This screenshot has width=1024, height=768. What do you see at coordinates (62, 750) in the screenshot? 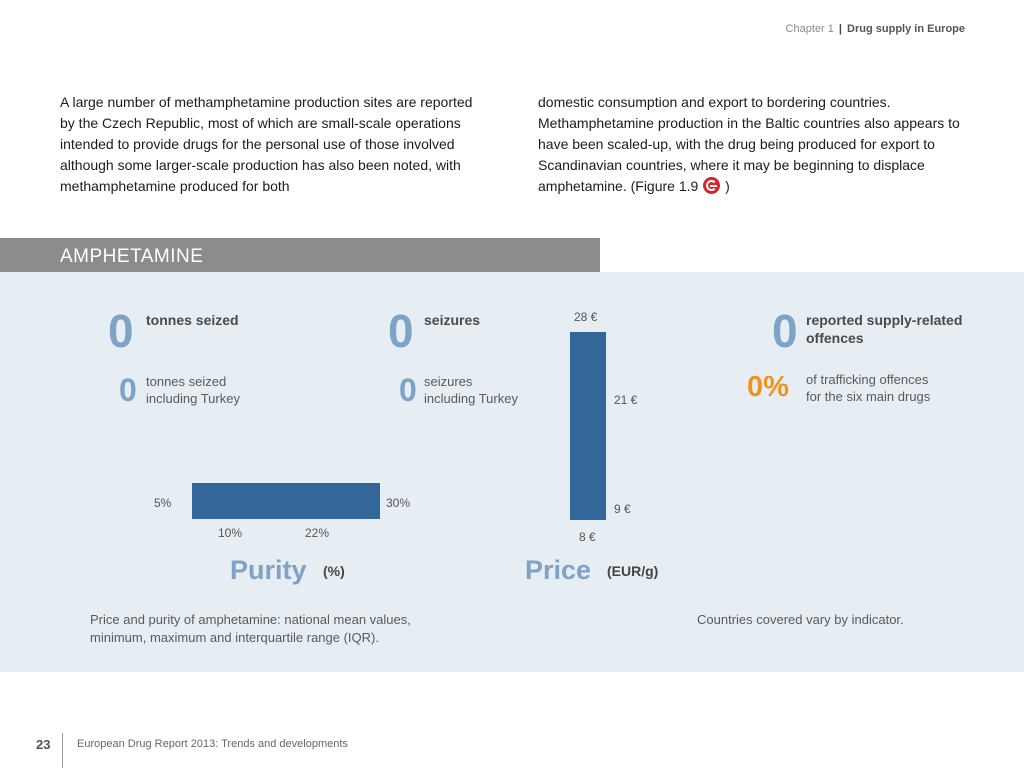
I see `footer-divider` at bounding box center [62, 750].